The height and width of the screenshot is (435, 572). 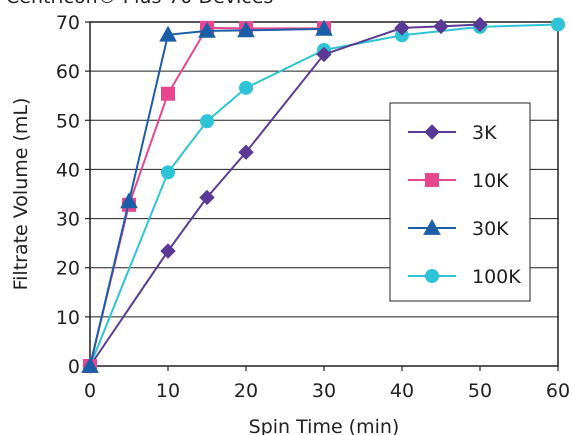 What do you see at coordinates (73, 195) in the screenshot?
I see `y-axis-ticks: 0 10 20 30 40 50 60 70` at bounding box center [73, 195].